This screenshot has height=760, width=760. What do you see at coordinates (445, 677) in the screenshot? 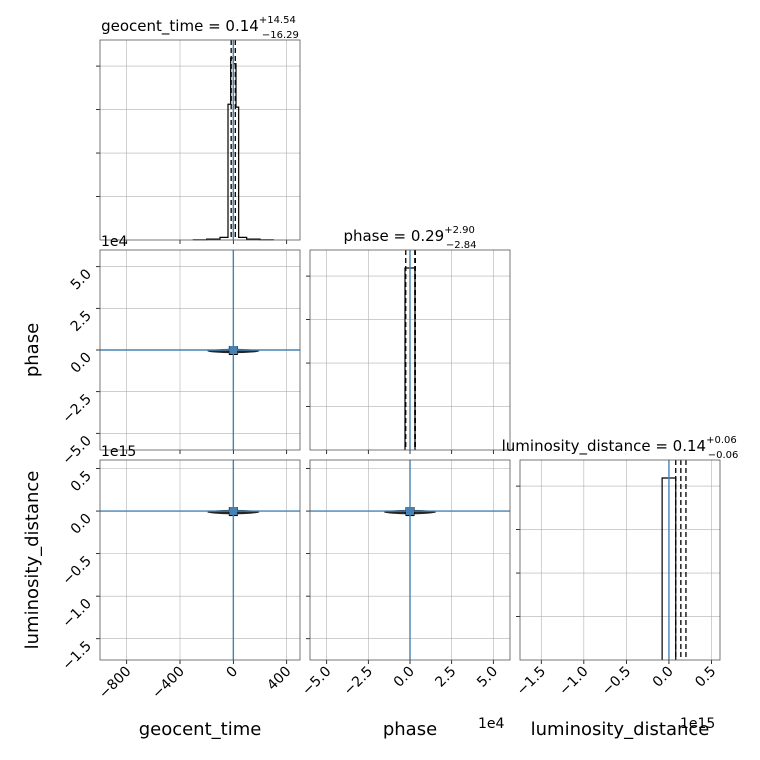
I see `tick-label-x-phase: 2.5` at bounding box center [445, 677].